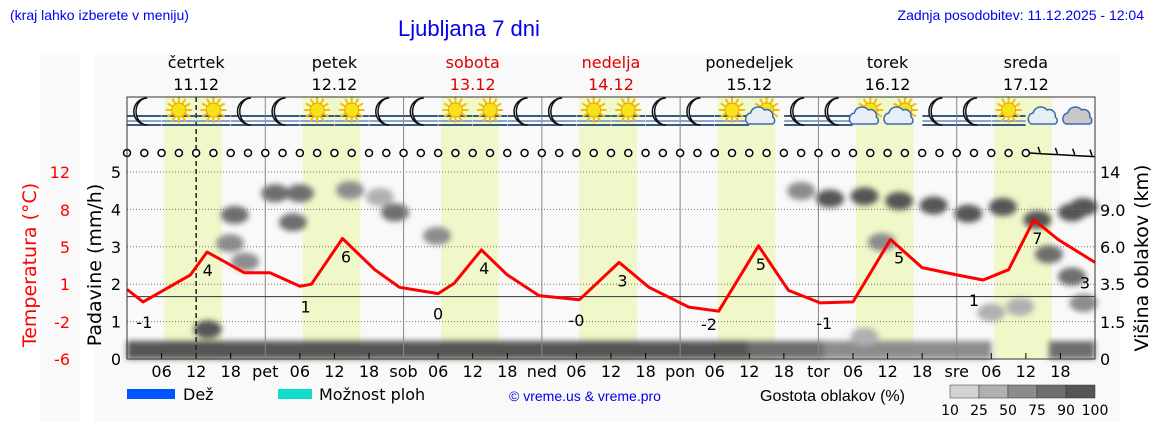 The width and height of the screenshot is (1152, 443). I want to click on cloud-density-step: 50, so click(1008, 411).